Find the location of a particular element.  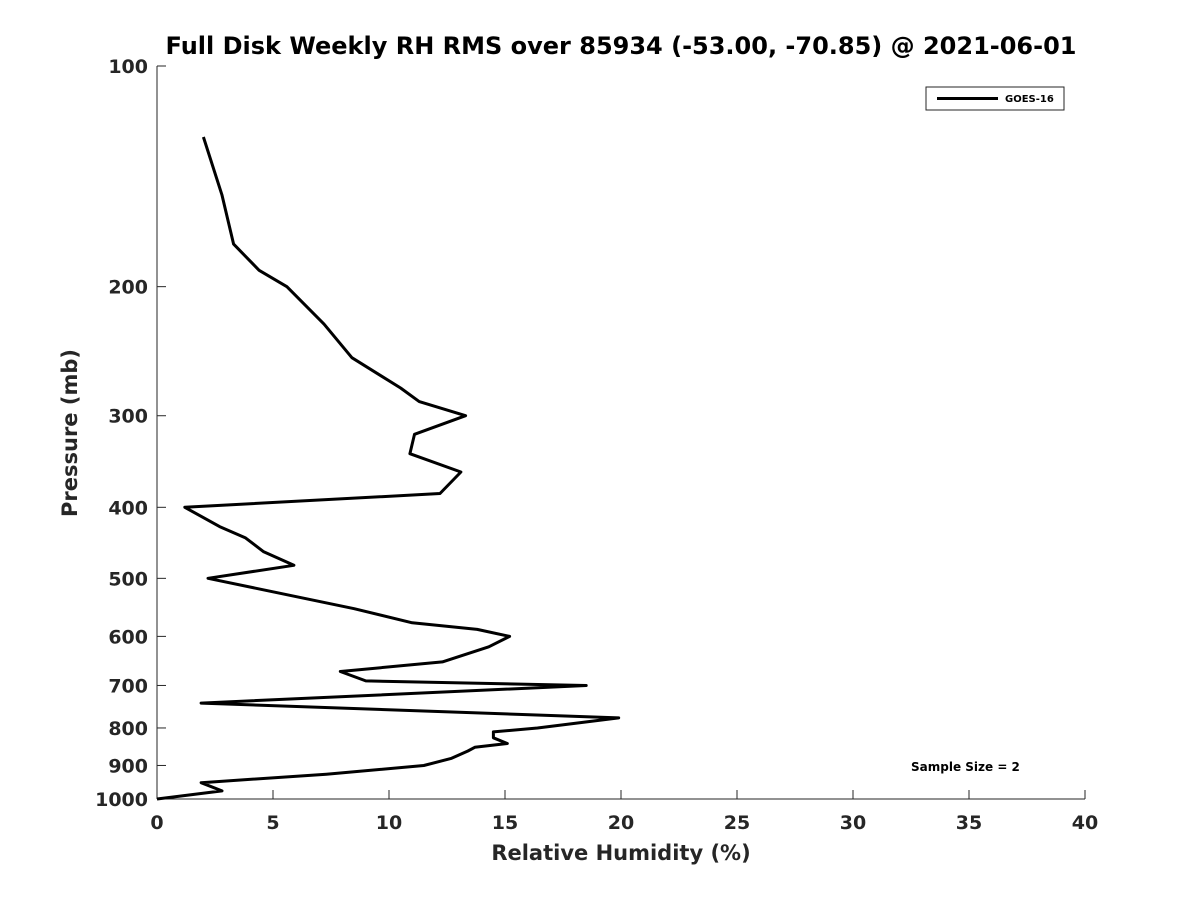

x-tick-label: 35 is located at coordinates (969, 823).